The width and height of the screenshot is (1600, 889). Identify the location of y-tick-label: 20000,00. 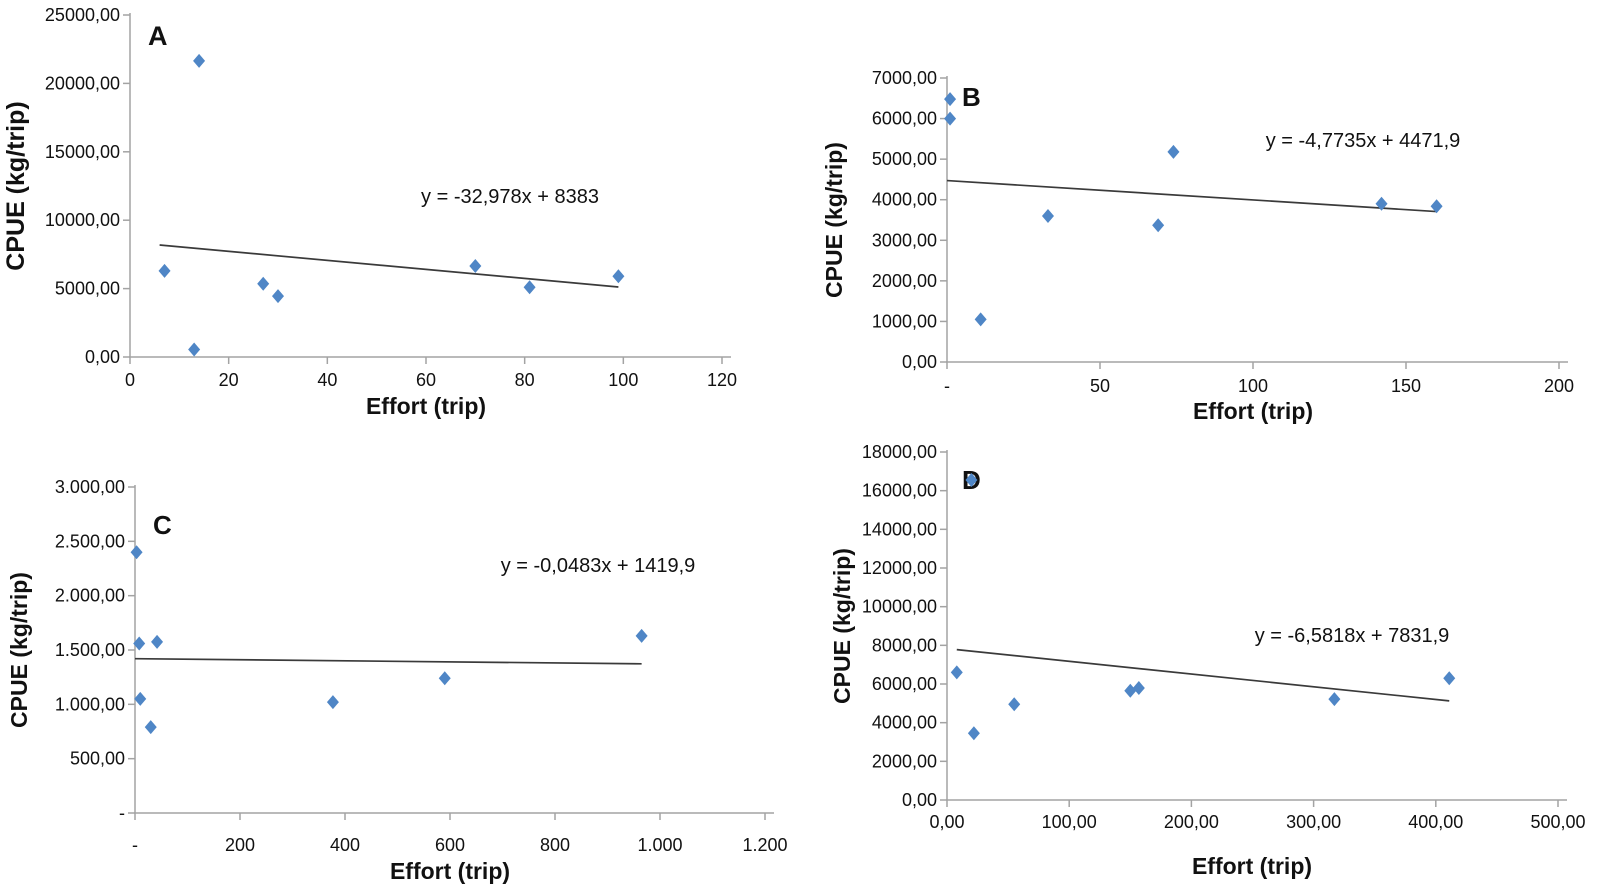
(82, 83).